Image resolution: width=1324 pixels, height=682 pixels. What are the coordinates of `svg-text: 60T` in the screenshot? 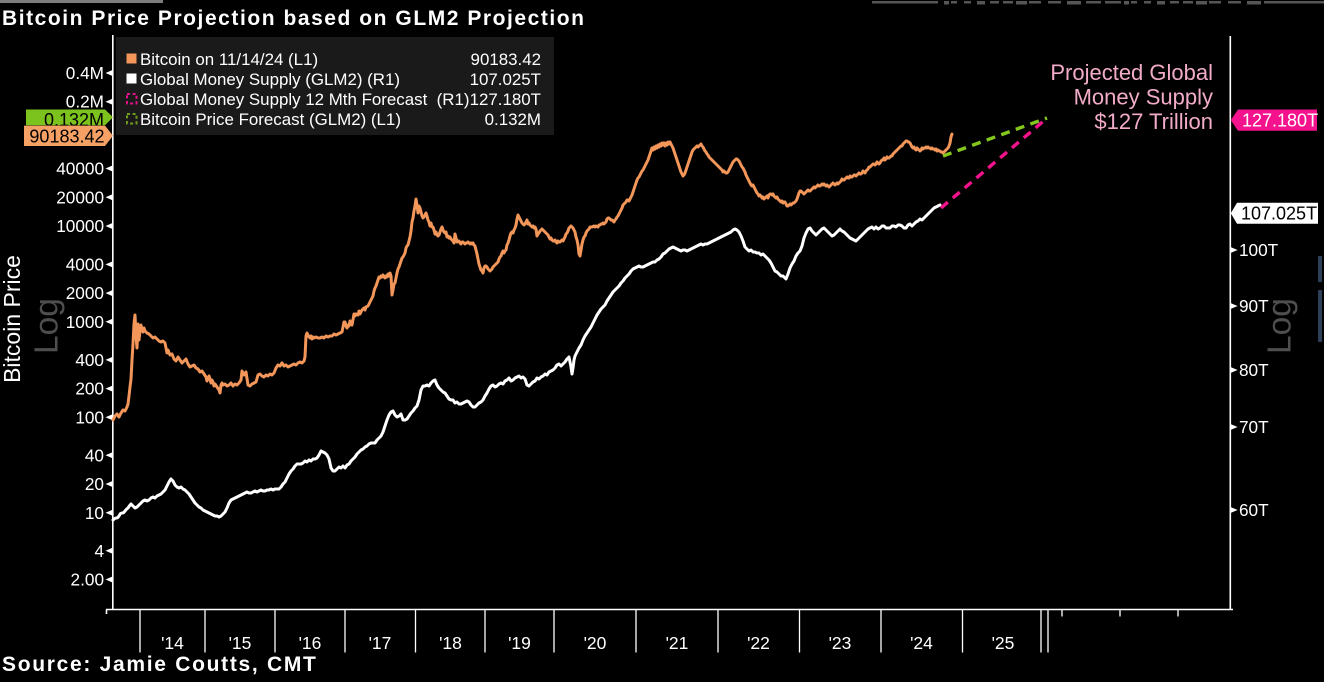 It's located at (1254, 510).